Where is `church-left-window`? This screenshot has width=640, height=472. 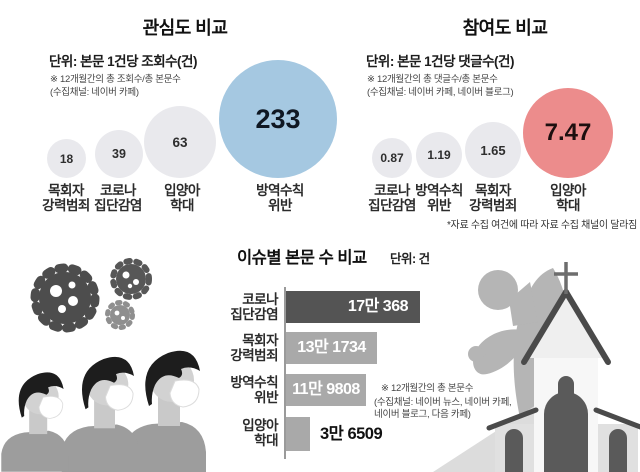 church-left-window is located at coordinates (514, 450).